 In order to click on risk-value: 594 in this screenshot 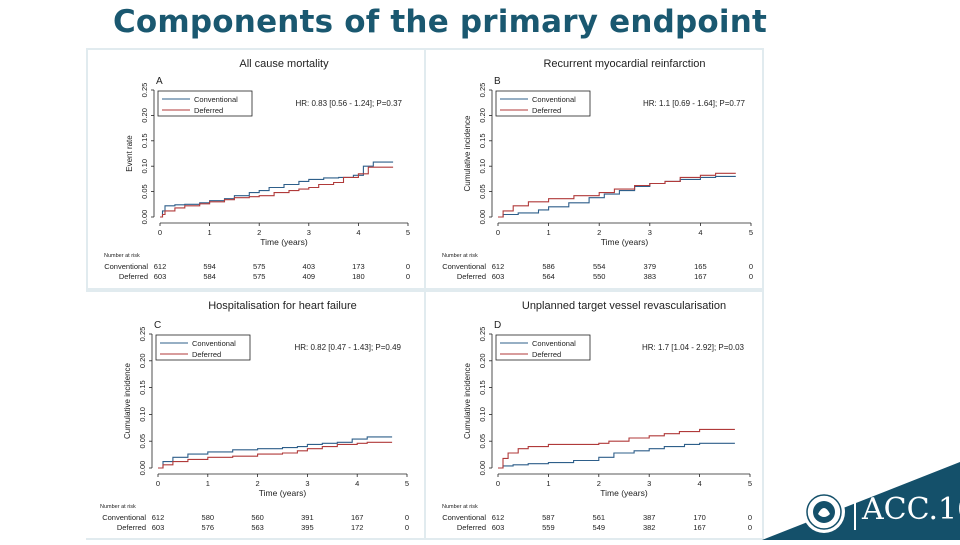, I will do `click(209, 266)`.